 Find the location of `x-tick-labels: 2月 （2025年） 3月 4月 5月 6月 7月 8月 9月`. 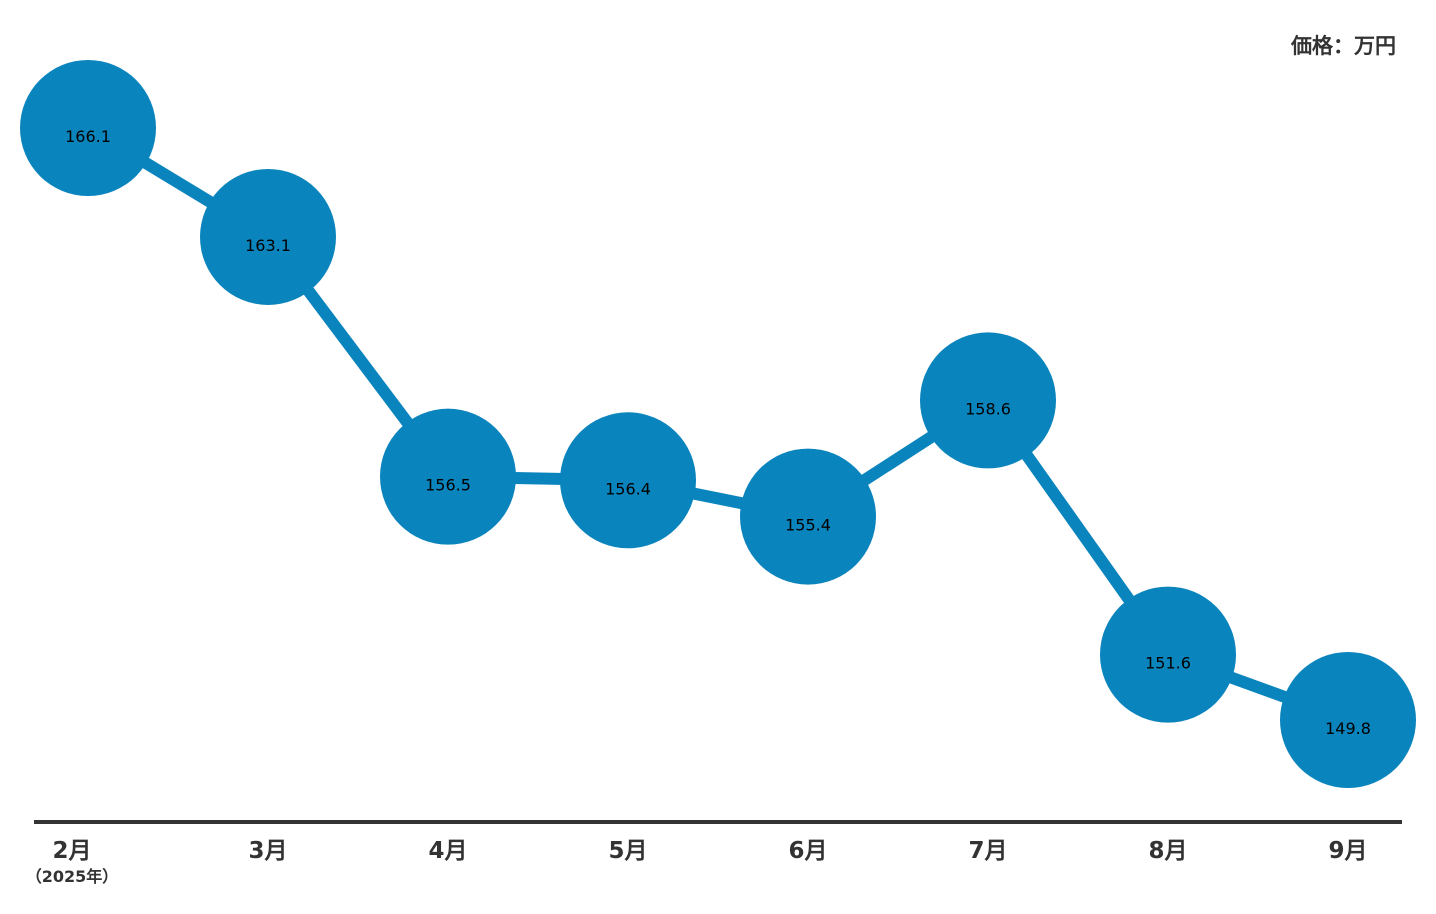

x-tick-labels: 2月 （2025年） 3月 4月 5月 6月 7月 8月 9月 is located at coordinates (697, 862).